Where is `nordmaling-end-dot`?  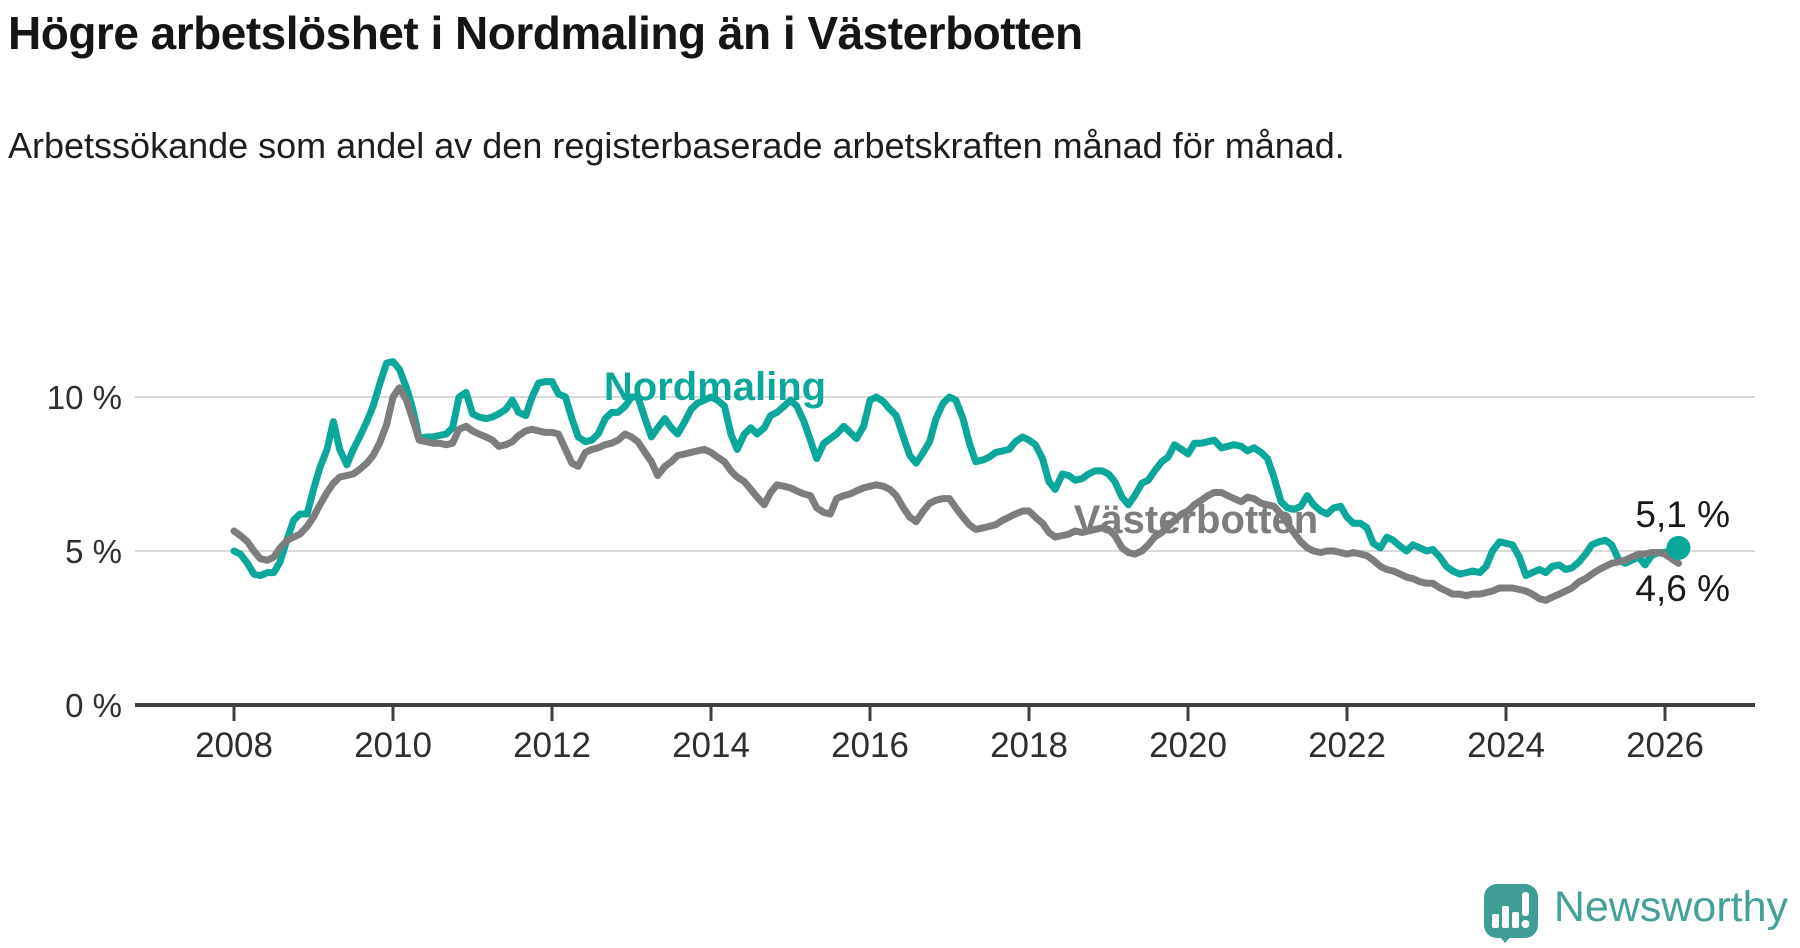 nordmaling-end-dot is located at coordinates (1678, 547).